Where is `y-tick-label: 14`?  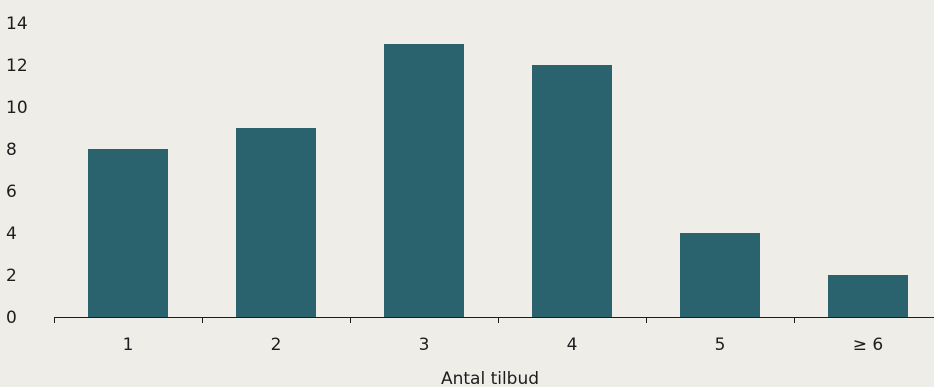 y-tick-label: 14 is located at coordinates (17, 24).